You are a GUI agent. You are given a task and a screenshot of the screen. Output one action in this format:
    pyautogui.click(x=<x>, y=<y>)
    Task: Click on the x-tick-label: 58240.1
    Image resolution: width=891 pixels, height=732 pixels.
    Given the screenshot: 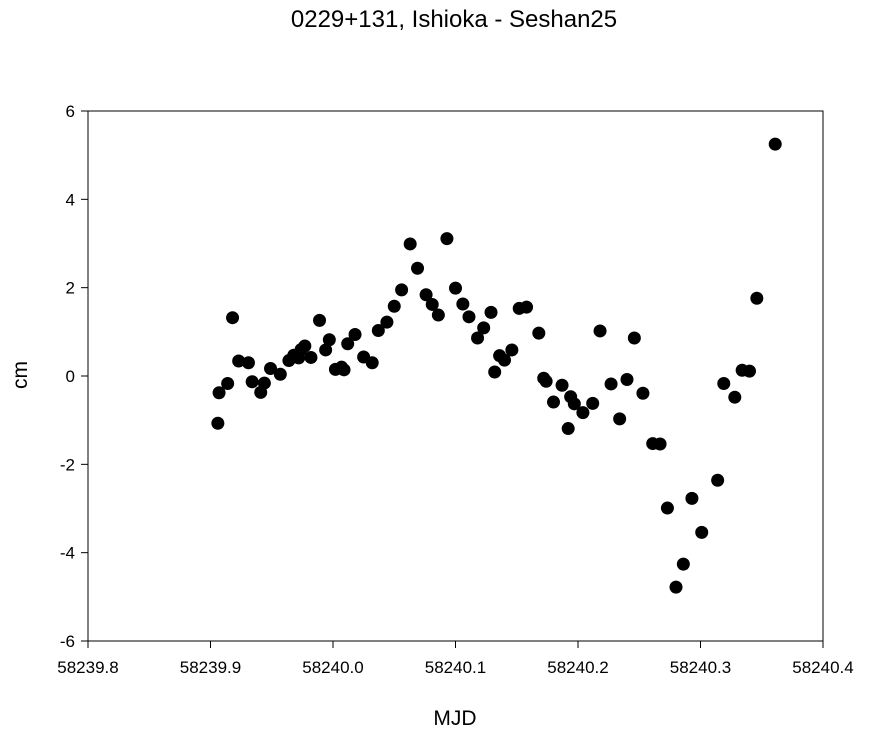 What is the action you would take?
    pyautogui.click(x=455, y=667)
    